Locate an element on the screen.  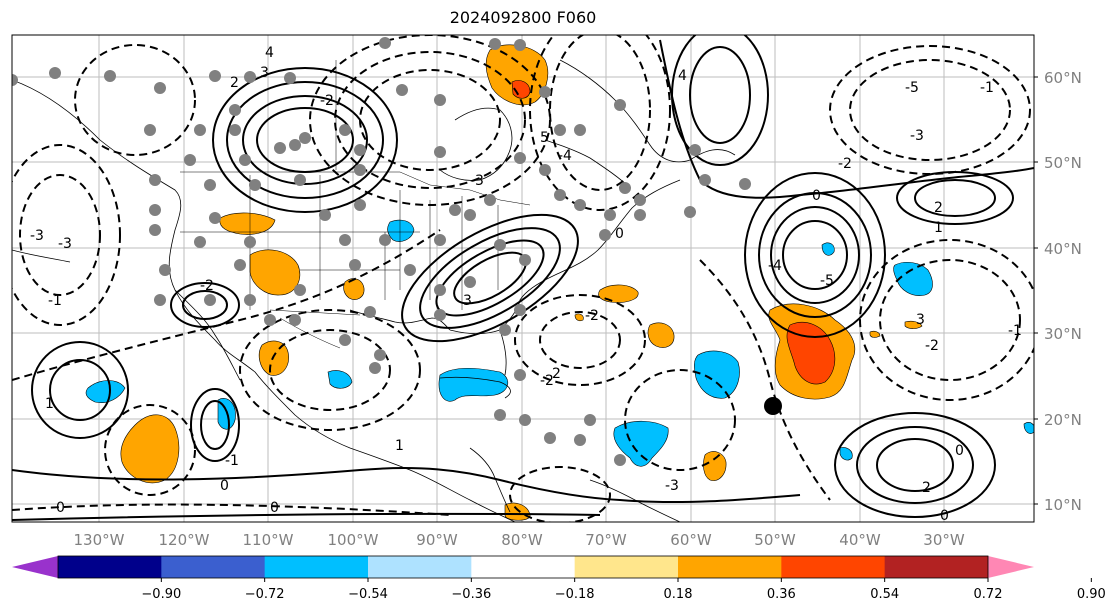
lon-label: 40°W is located at coordinates (860, 540).